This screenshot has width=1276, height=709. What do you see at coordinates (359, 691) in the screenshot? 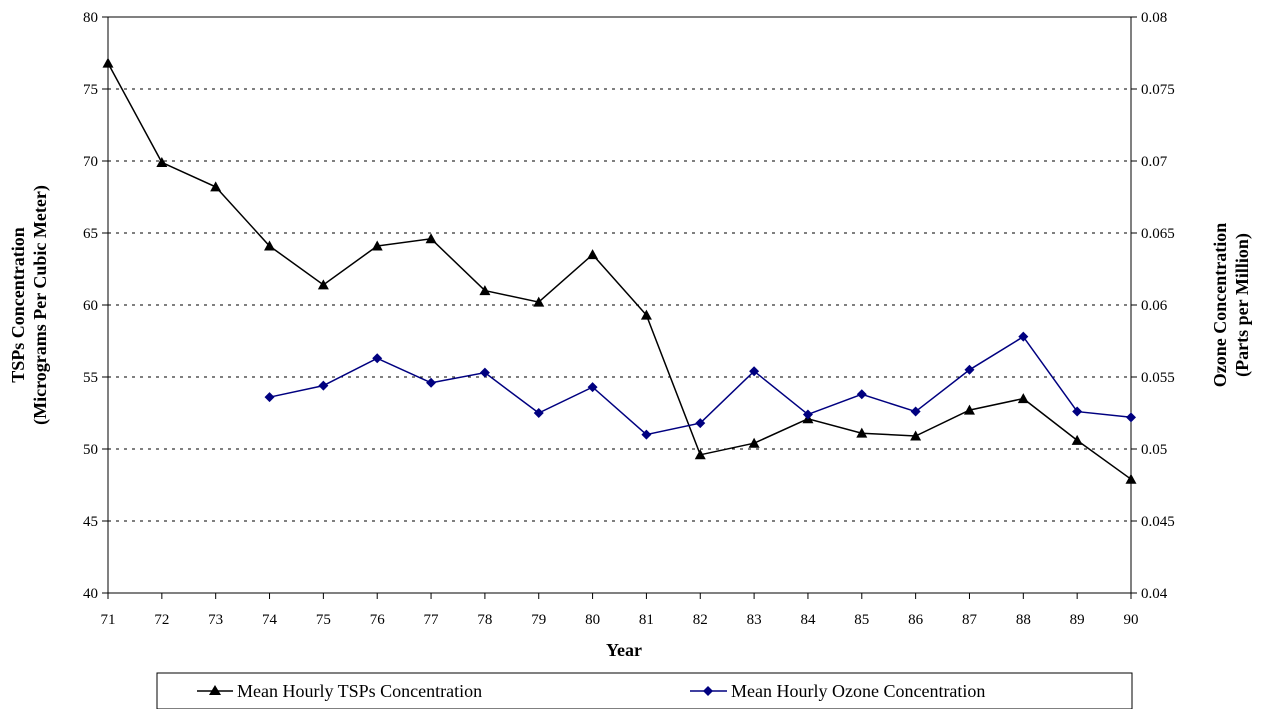
I see `legend-label-tsps: Mean Hourly TSPs Concentration` at bounding box center [359, 691].